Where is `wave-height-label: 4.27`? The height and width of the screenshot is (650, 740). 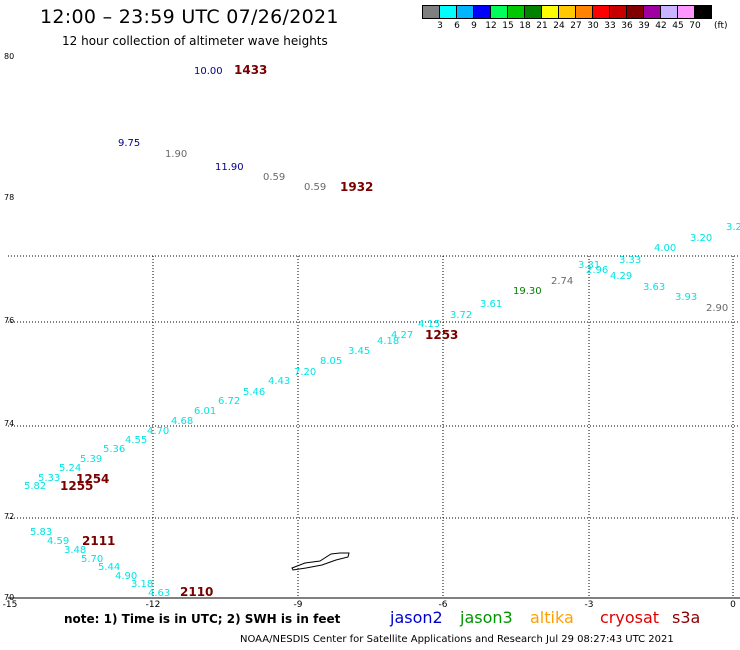
wave-height-label: 4.27 is located at coordinates (402, 335).